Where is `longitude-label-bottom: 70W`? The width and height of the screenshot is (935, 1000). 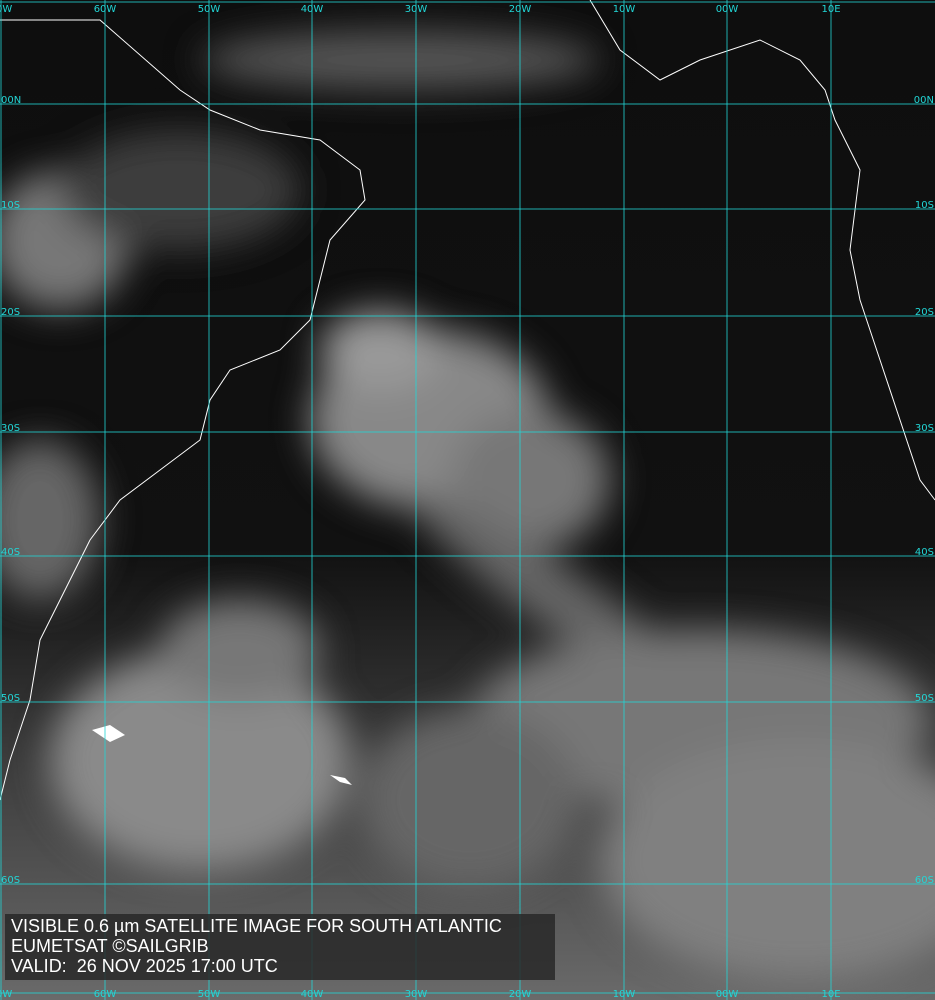
longitude-label-bottom: 70W is located at coordinates (6, 994).